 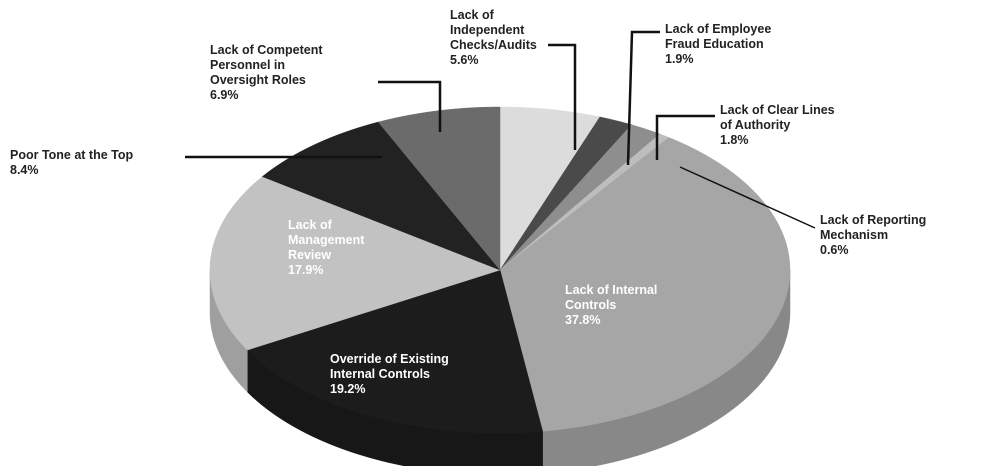 I want to click on slice-value: 0.6%, so click(x=834, y=250).